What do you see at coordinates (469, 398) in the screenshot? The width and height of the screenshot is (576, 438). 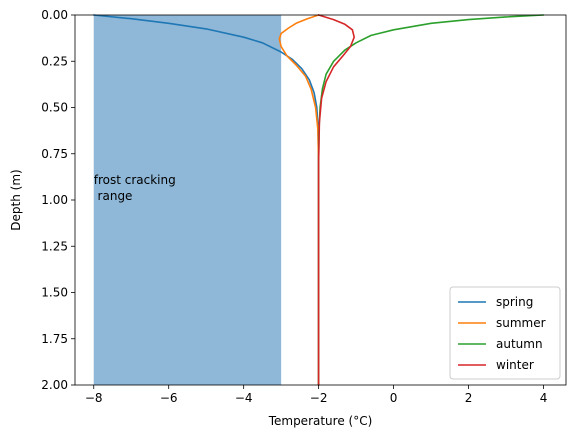 I see `x-tick-label: 2` at bounding box center [469, 398].